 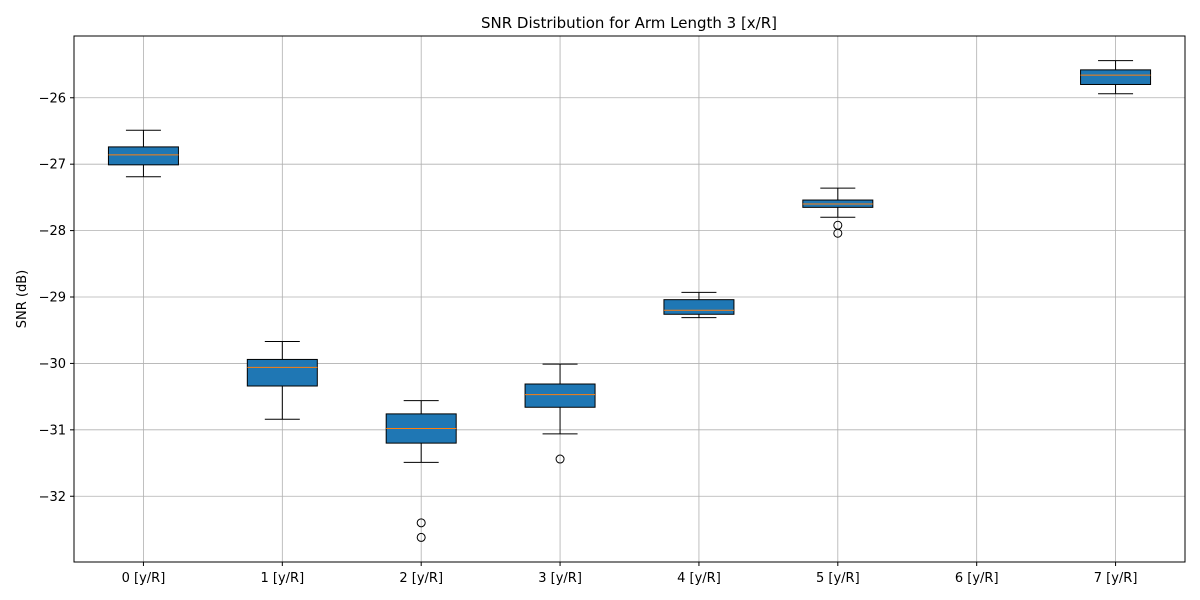 I want to click on y-tick-label: −28, so click(x=52, y=231).